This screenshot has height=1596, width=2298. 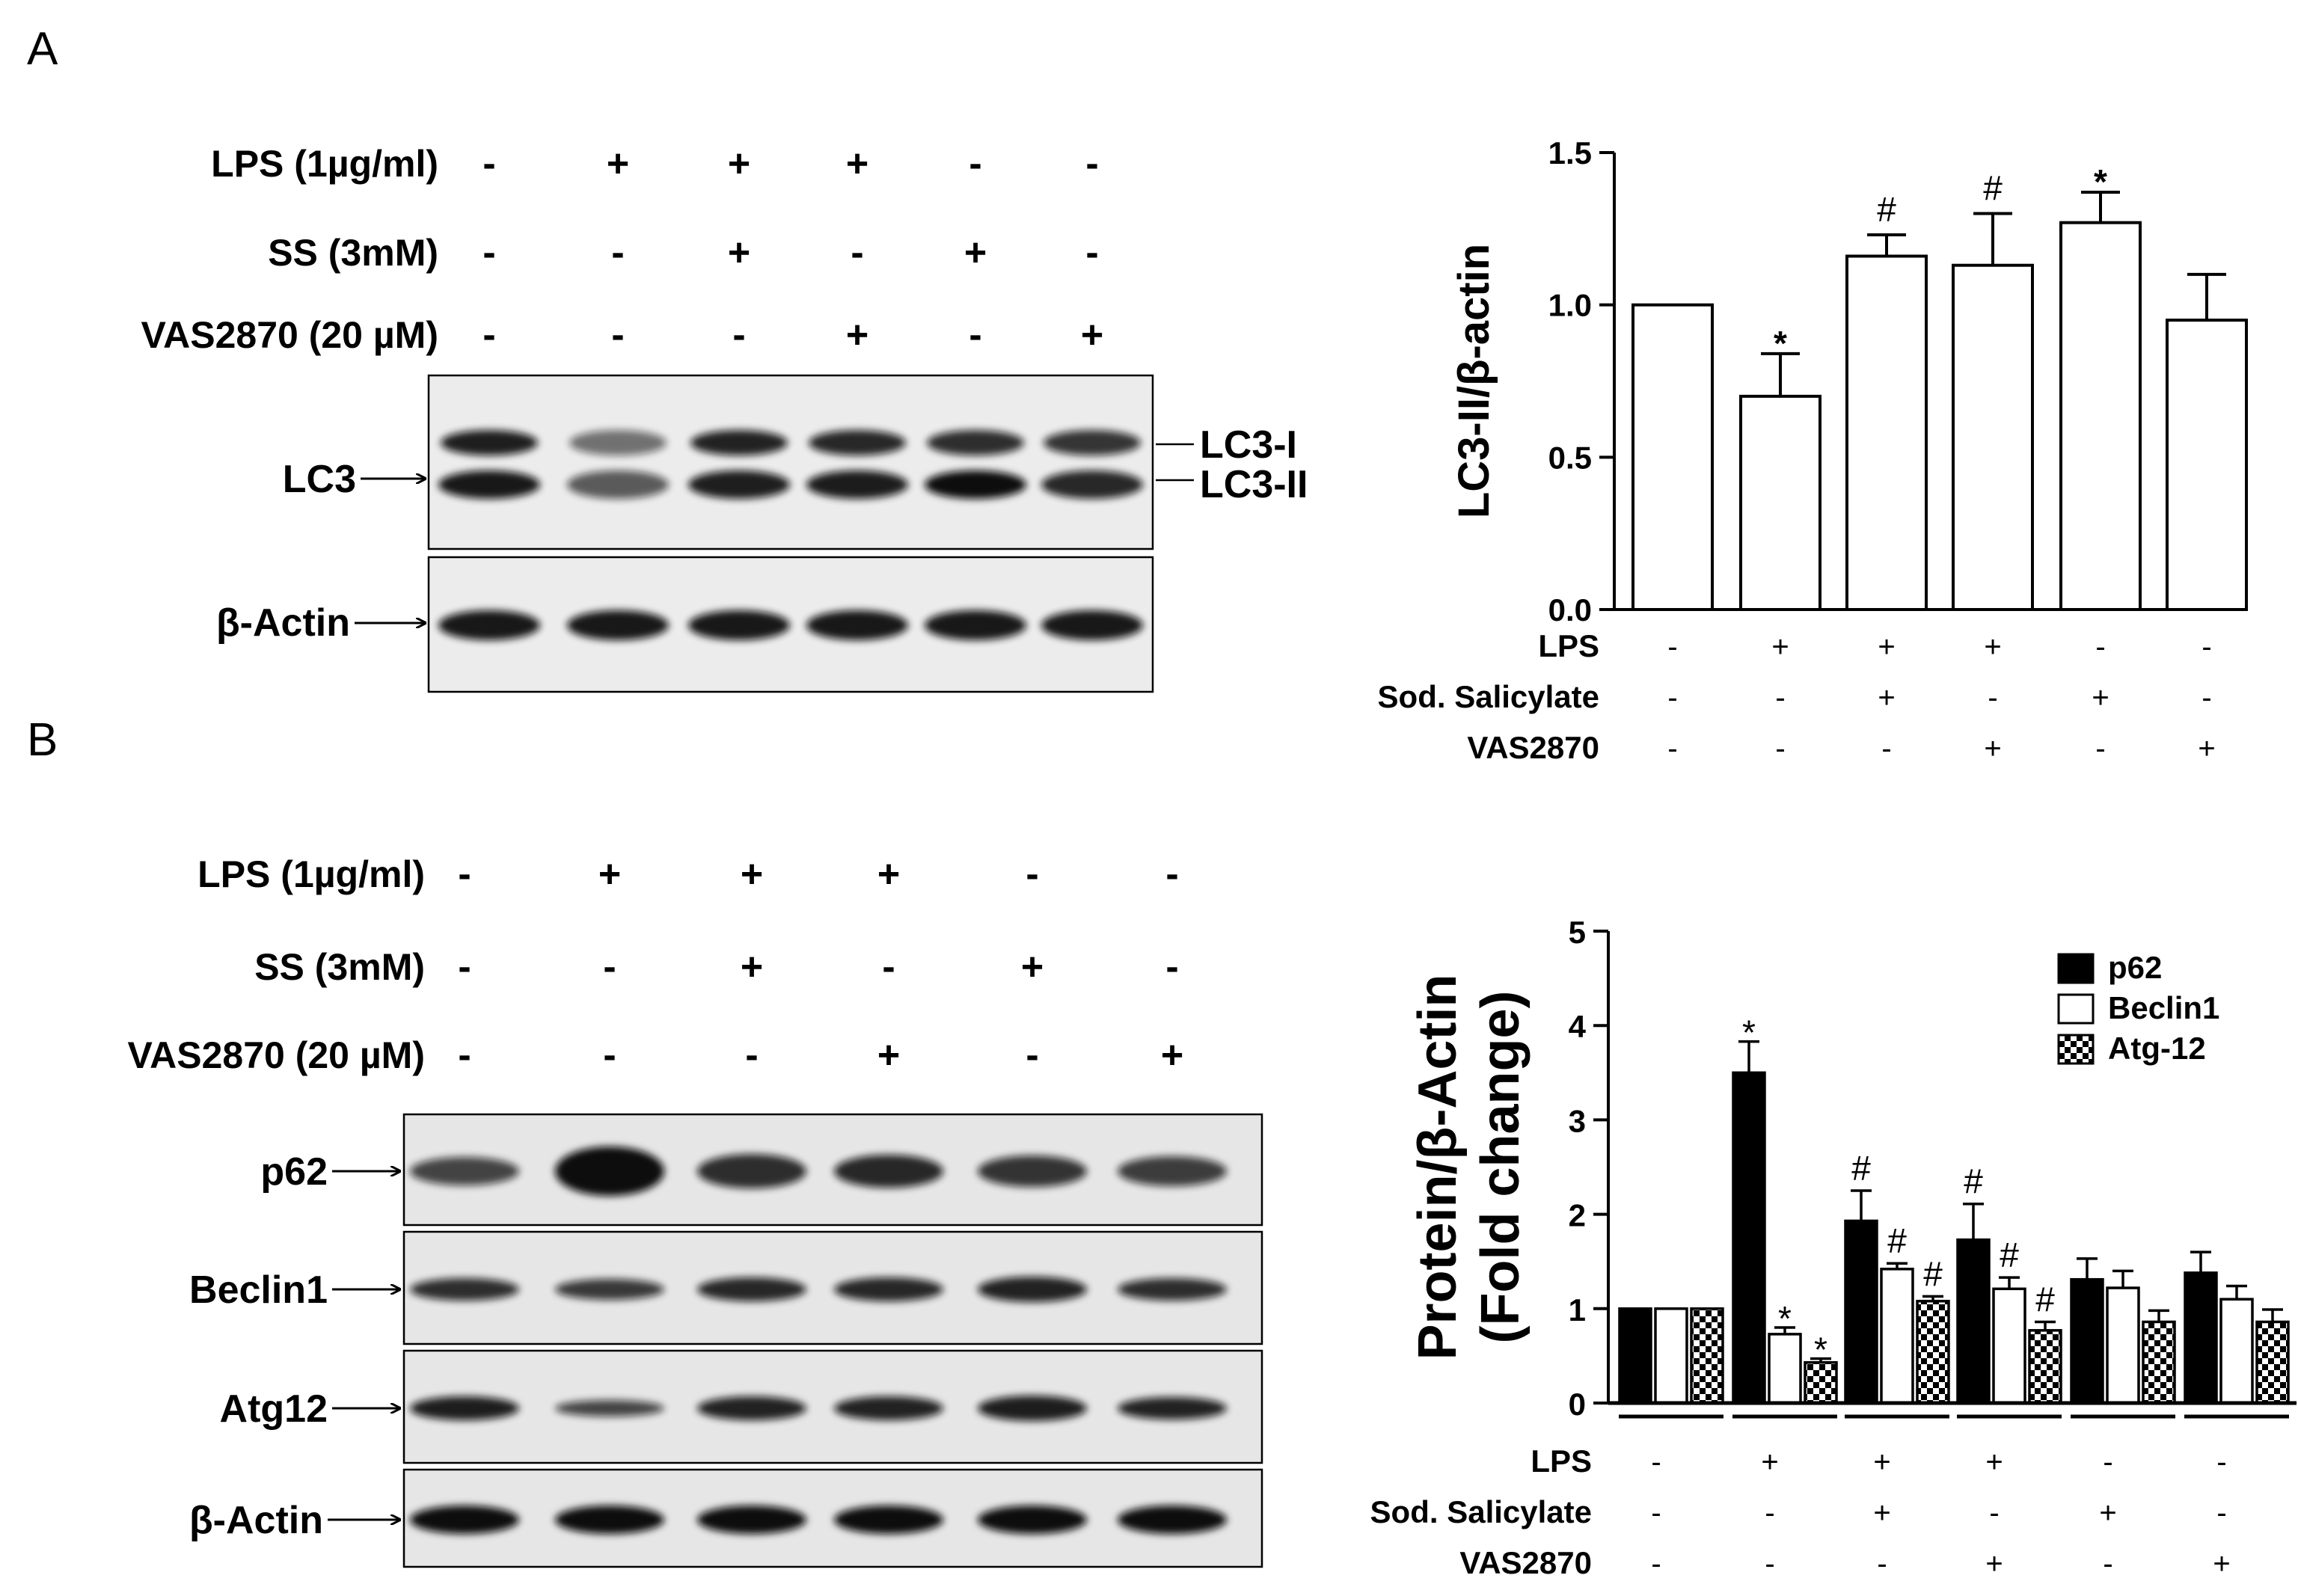 I want to click on chart-b-y-tick-label: 1, so click(x=1577, y=1310).